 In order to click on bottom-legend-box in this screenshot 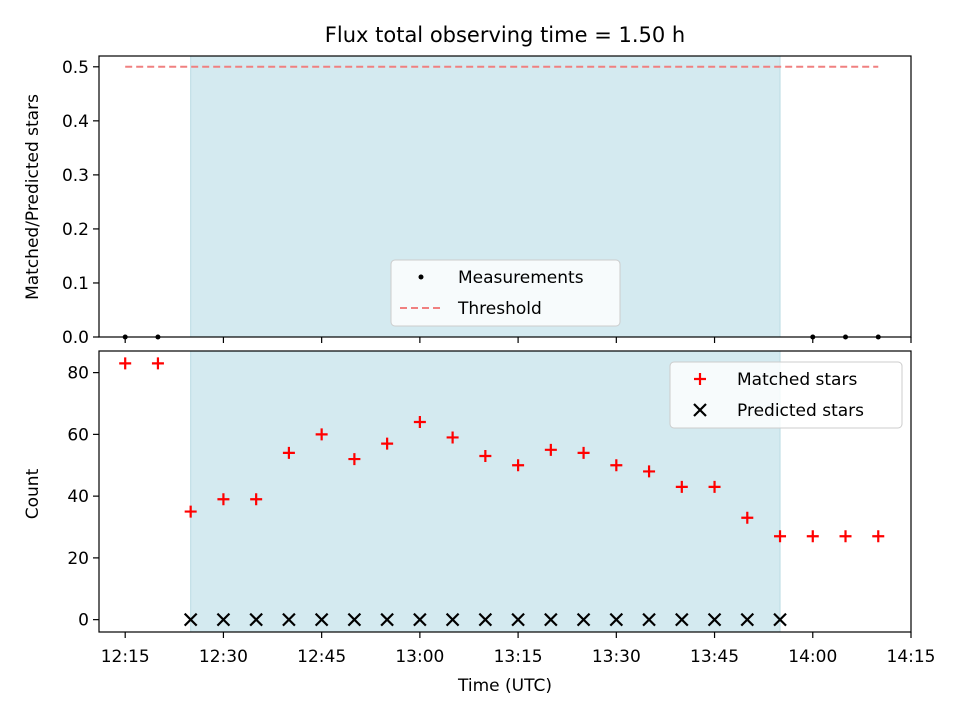, I will do `click(786, 395)`.